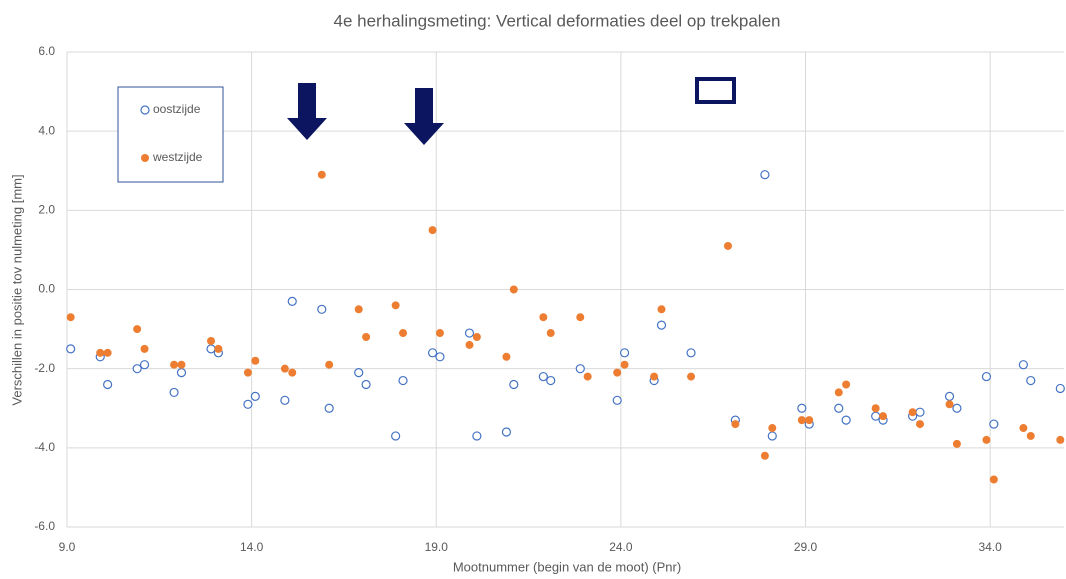 Image resolution: width=1066 pixels, height=579 pixels. I want to click on y-tick-label: 0.0, so click(46, 289).